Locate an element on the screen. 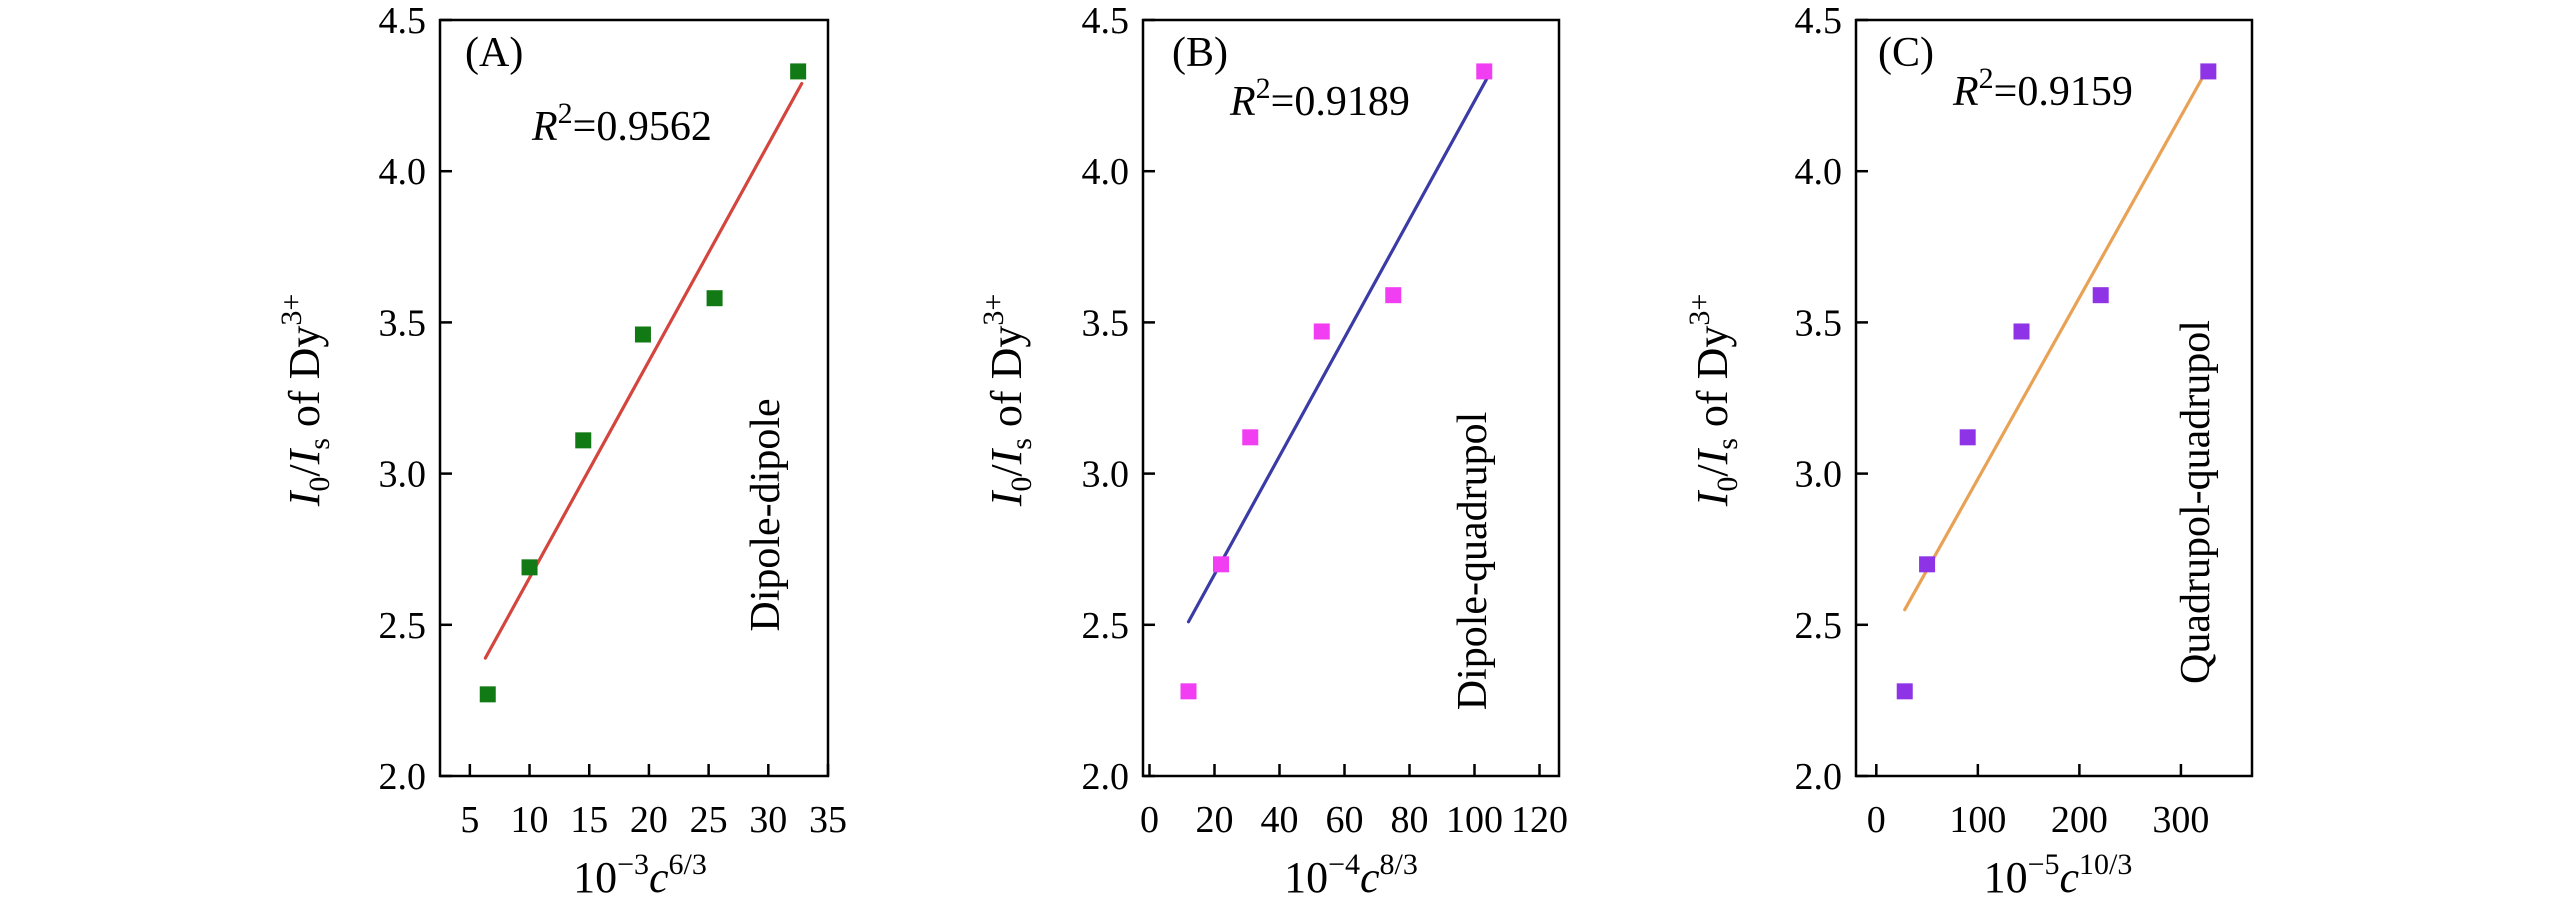 Image resolution: width=2567 pixels, height=906 pixels. panel-c-y-axis-denominator-sub: s is located at coordinates (1727, 444).